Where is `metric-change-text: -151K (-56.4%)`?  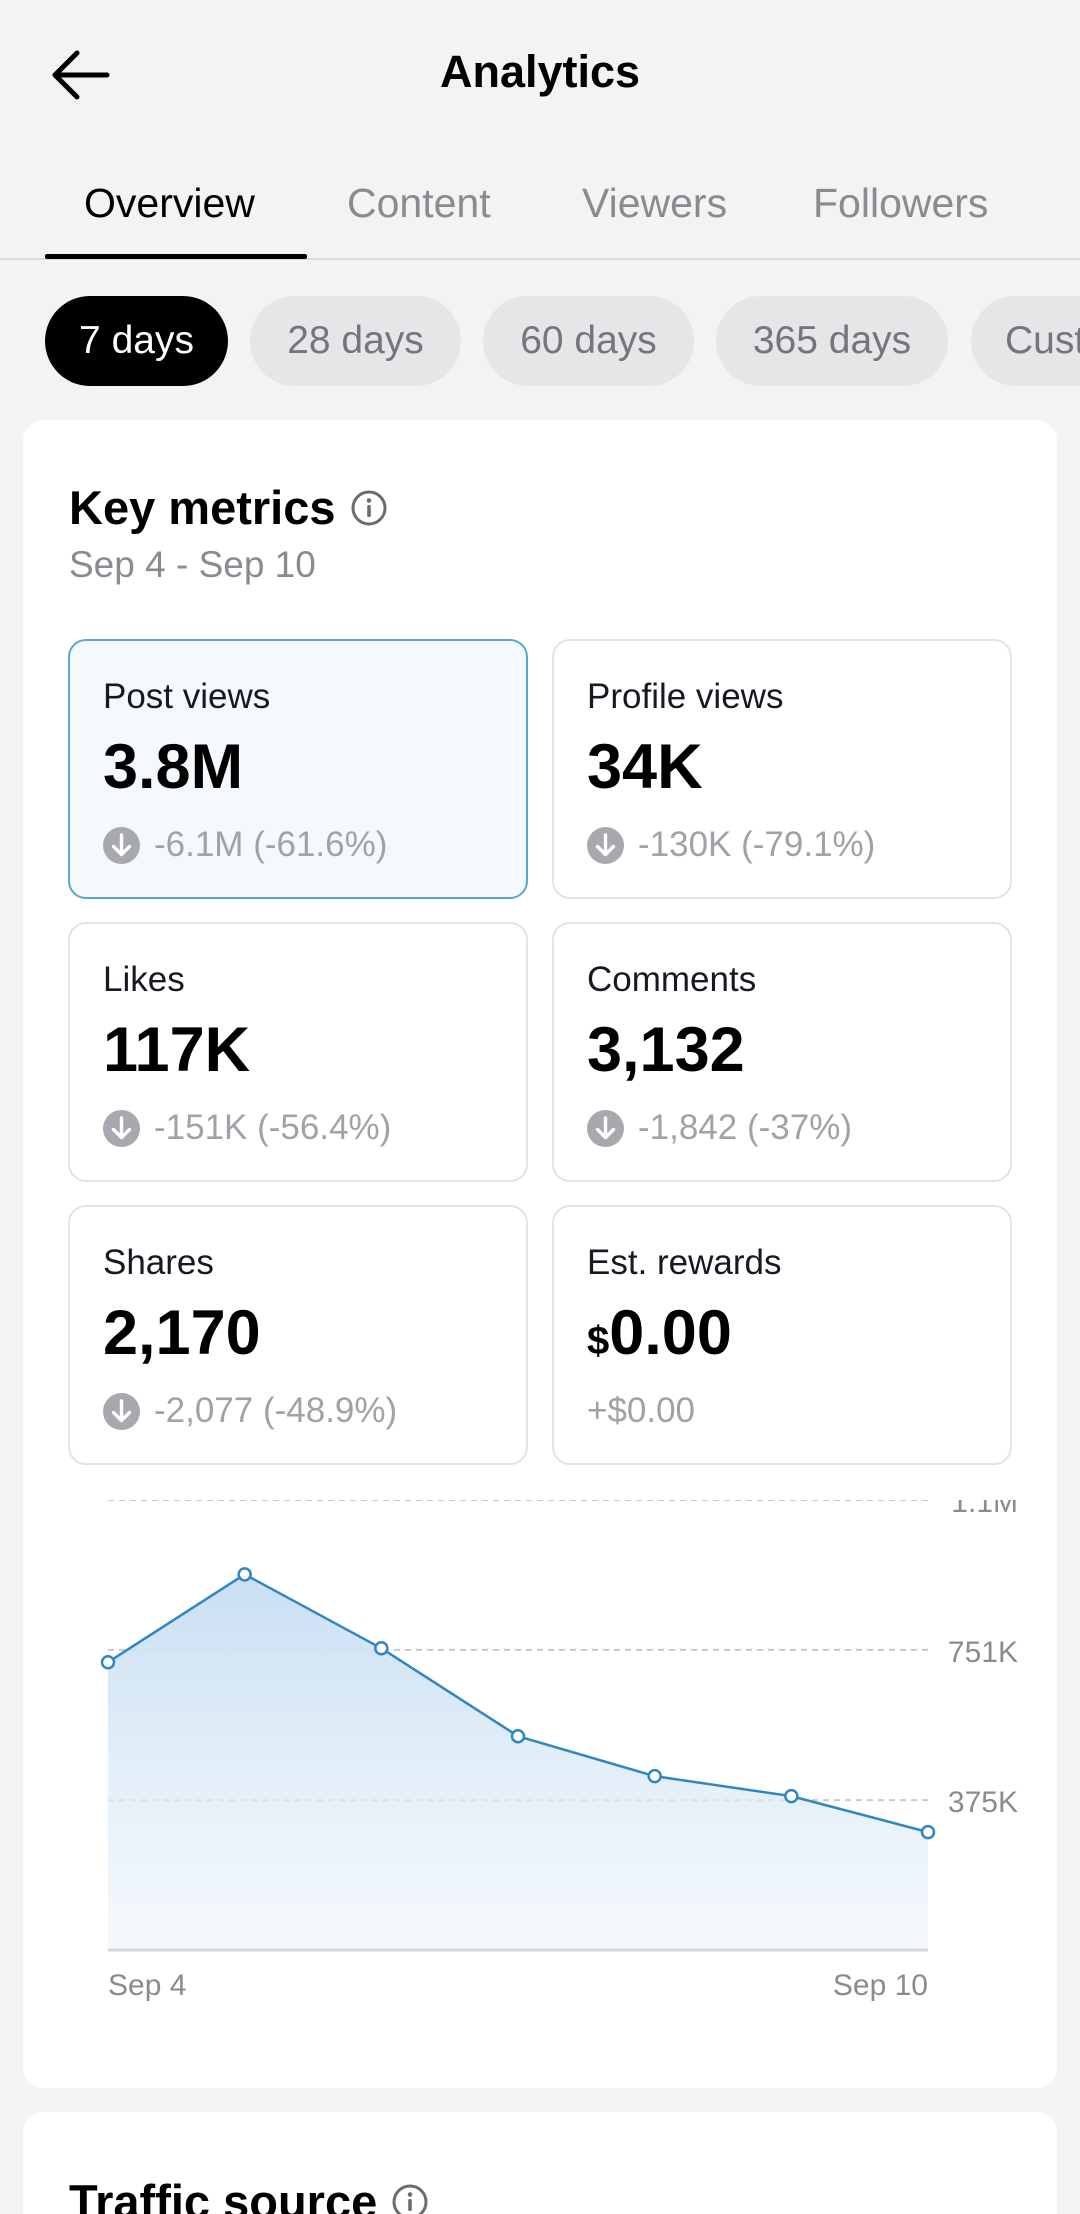 metric-change-text: -151K (-56.4%) is located at coordinates (273, 1127).